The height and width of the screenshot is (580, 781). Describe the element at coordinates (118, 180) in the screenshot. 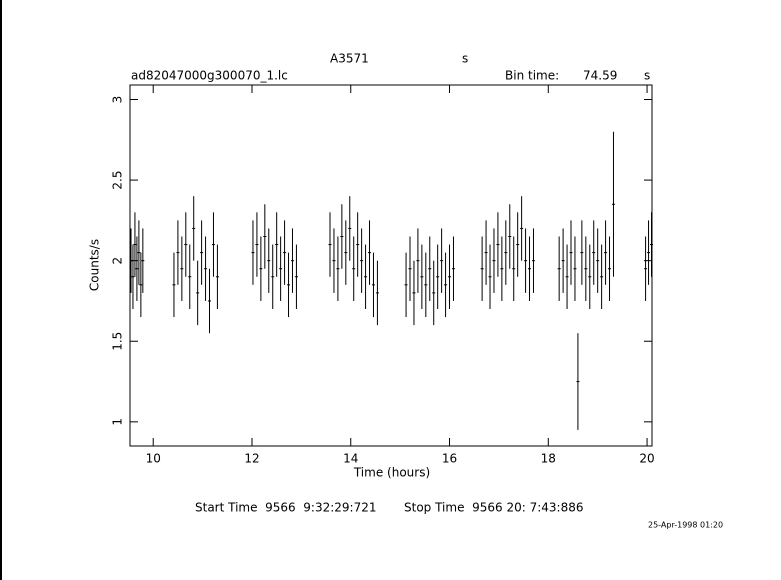

I see `y-tick-label: 2.5` at that location.